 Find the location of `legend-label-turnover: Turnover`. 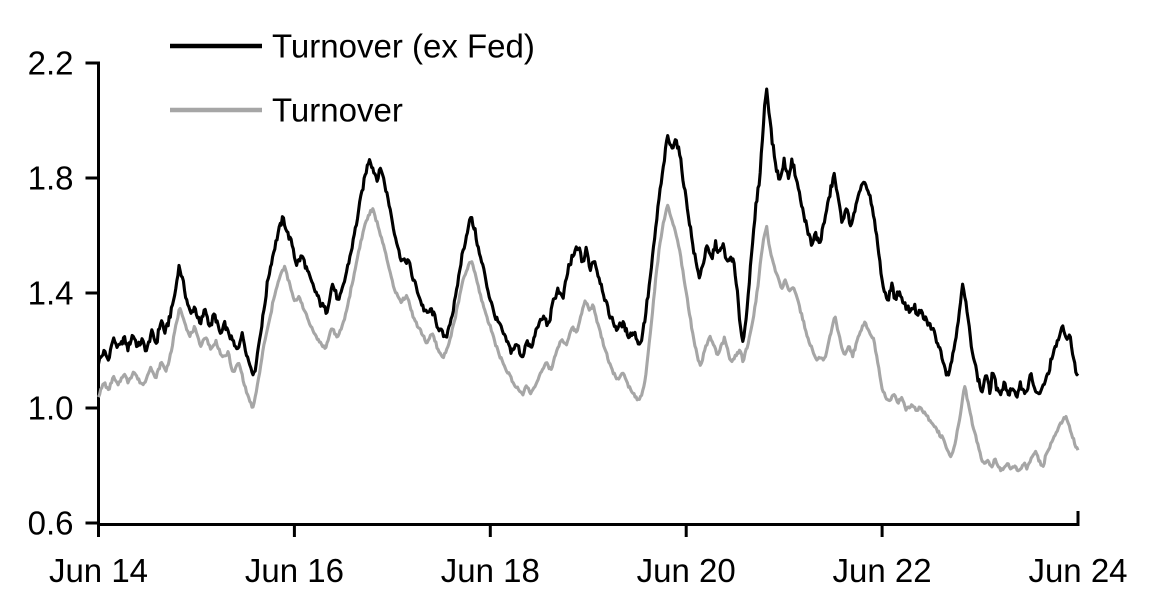

legend-label-turnover: Turnover is located at coordinates (337, 110).